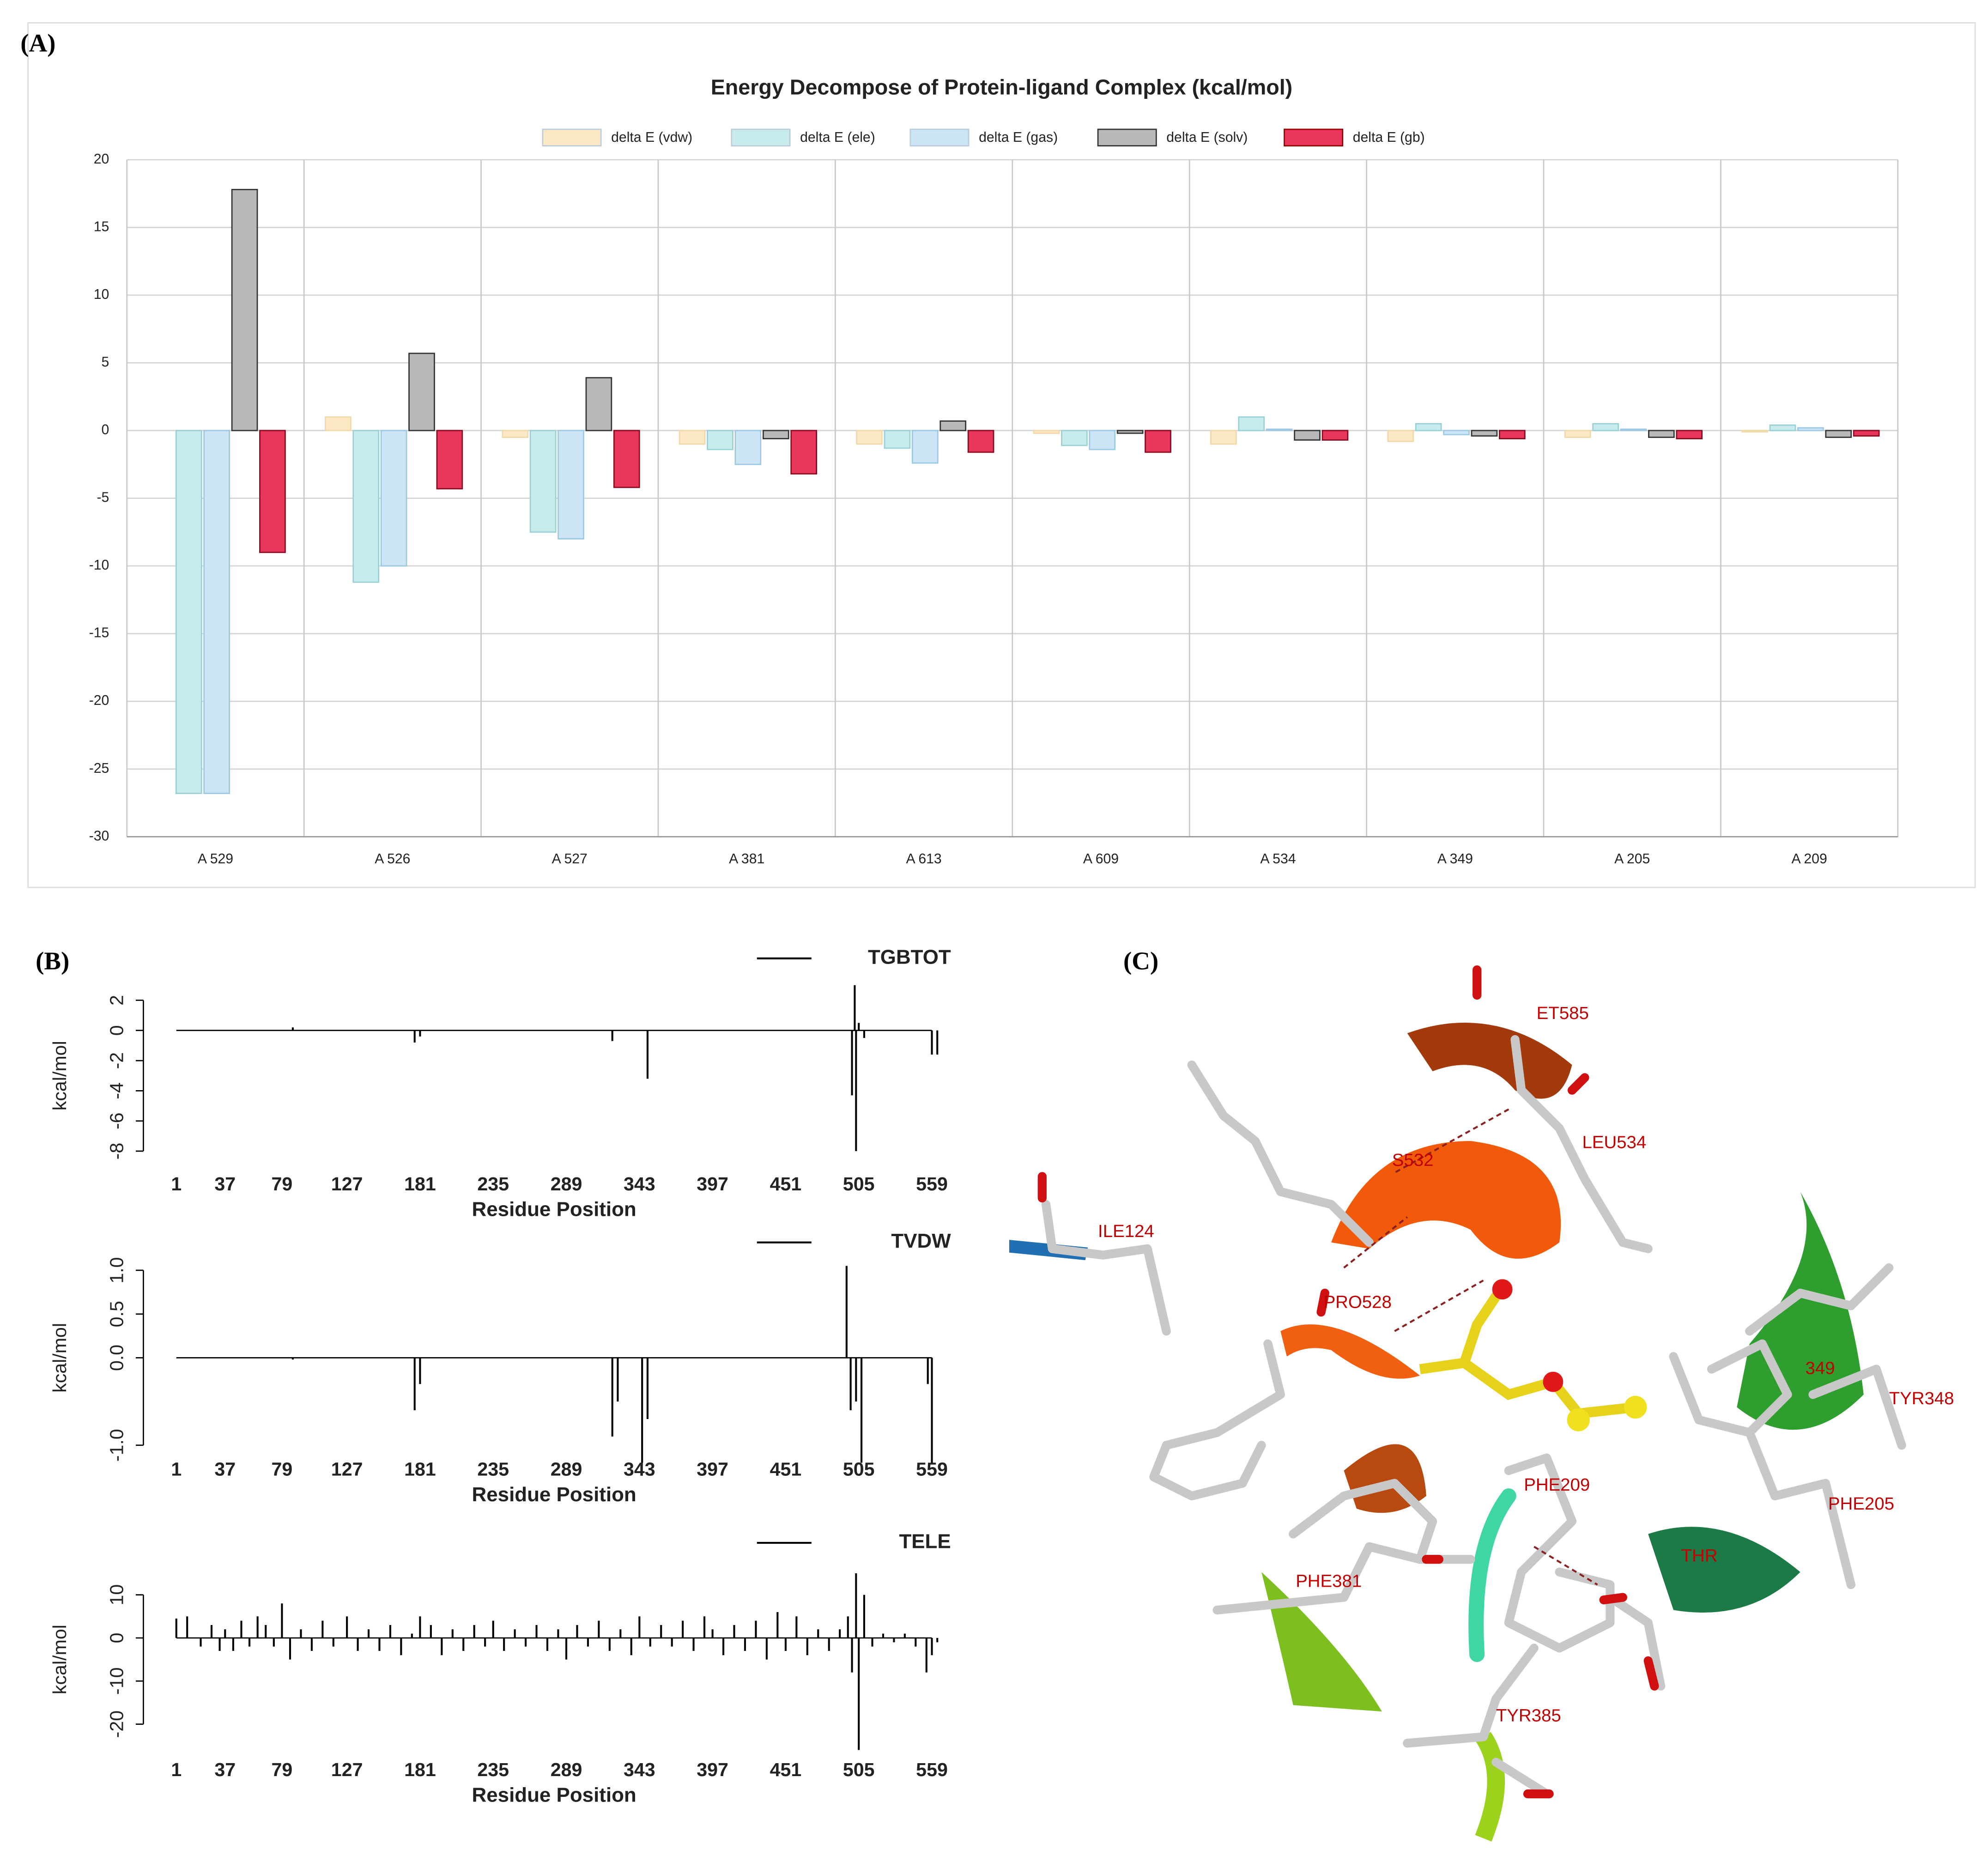 This screenshot has height=1856, width=1988. Describe the element at coordinates (1140, 961) in the screenshot. I see `panel-label: (C)` at that location.